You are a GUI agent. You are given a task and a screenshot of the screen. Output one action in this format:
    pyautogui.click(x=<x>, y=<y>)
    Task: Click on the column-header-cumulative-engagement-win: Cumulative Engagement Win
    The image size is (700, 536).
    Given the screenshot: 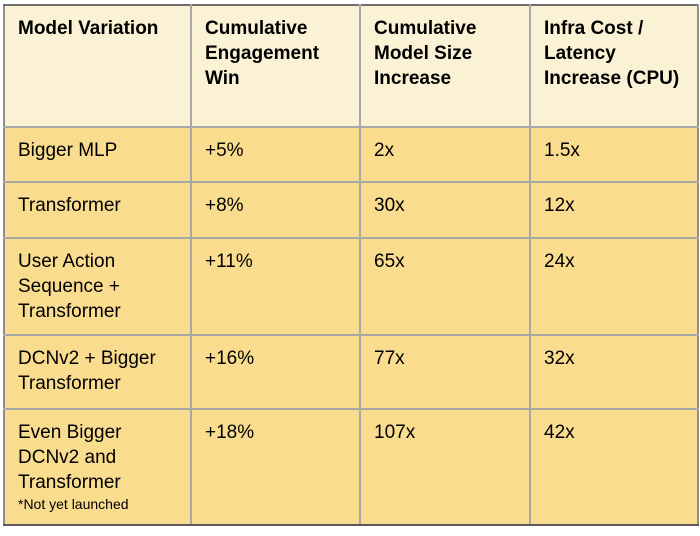 What is the action you would take?
    pyautogui.click(x=275, y=66)
    